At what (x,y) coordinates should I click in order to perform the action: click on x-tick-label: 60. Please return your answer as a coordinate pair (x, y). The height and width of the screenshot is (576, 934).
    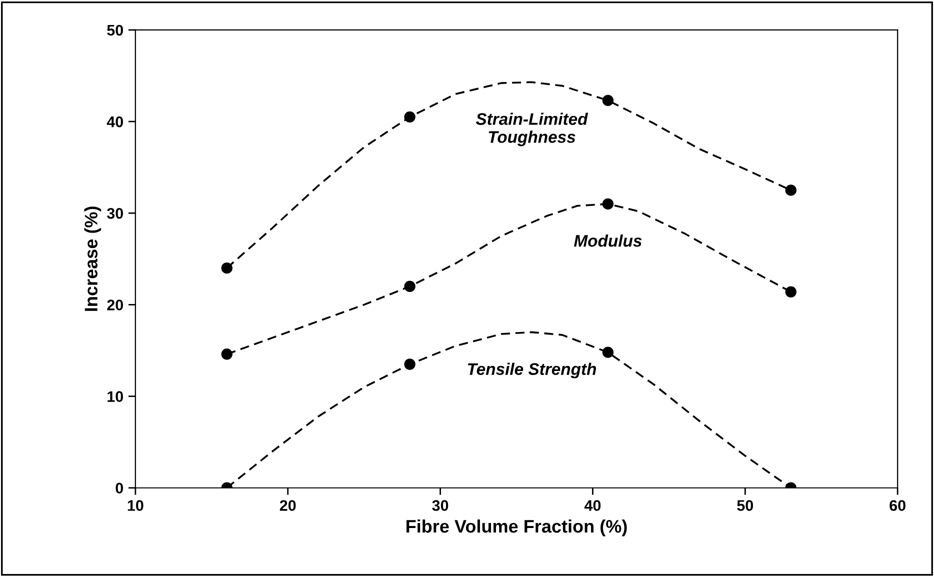
    Looking at the image, I should click on (898, 505).